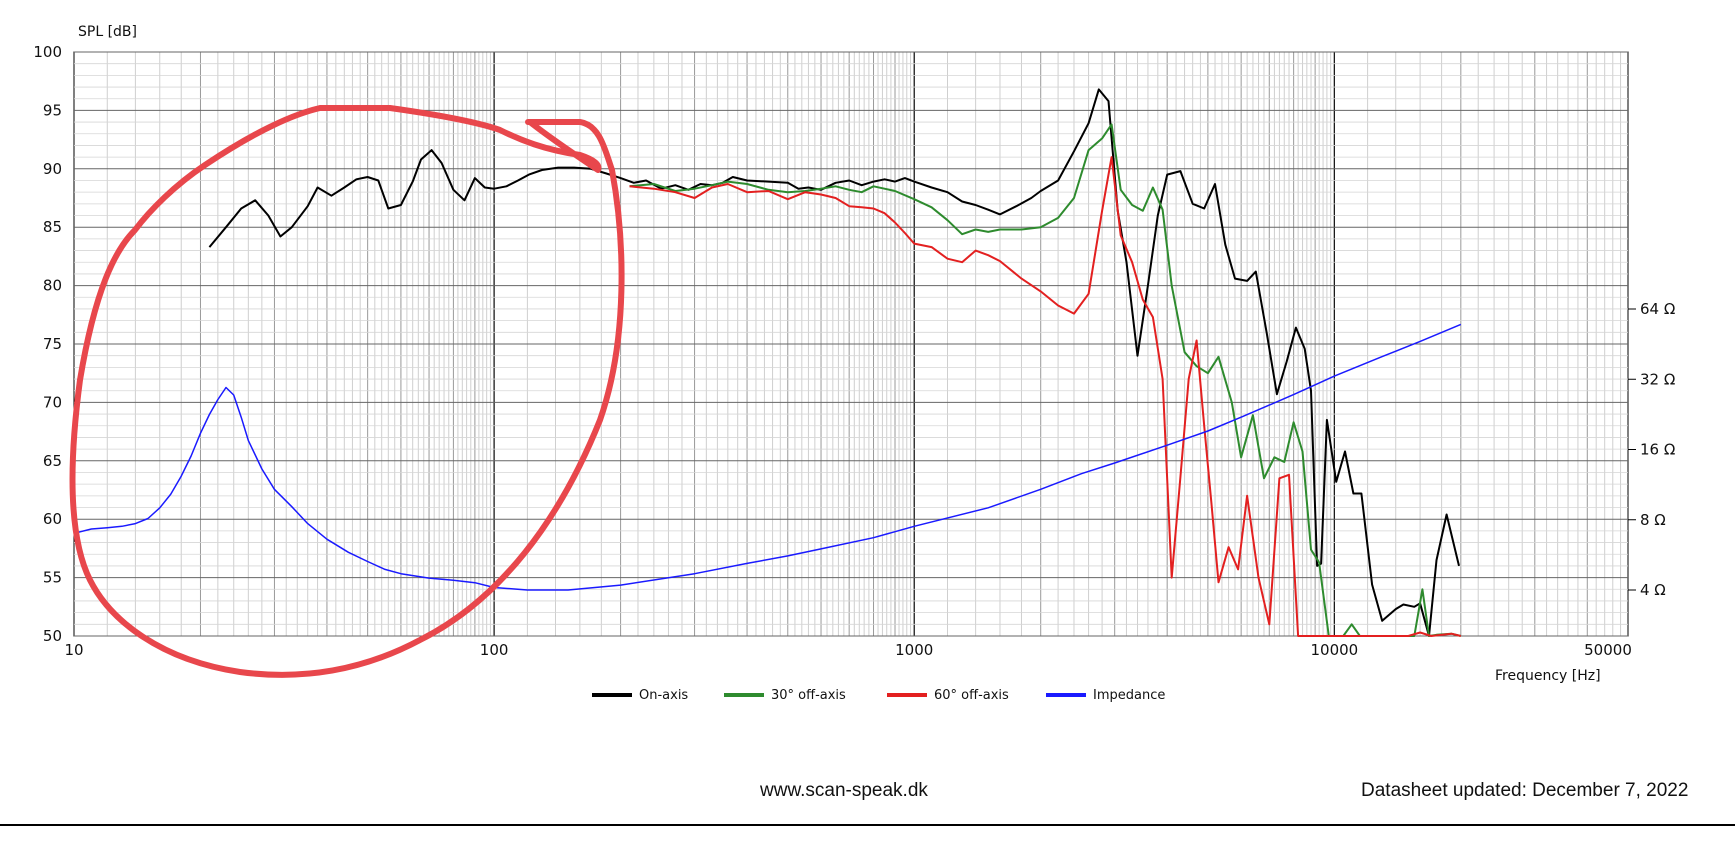  Describe the element at coordinates (52, 169) in the screenshot. I see `y-tick-label: 90` at that location.